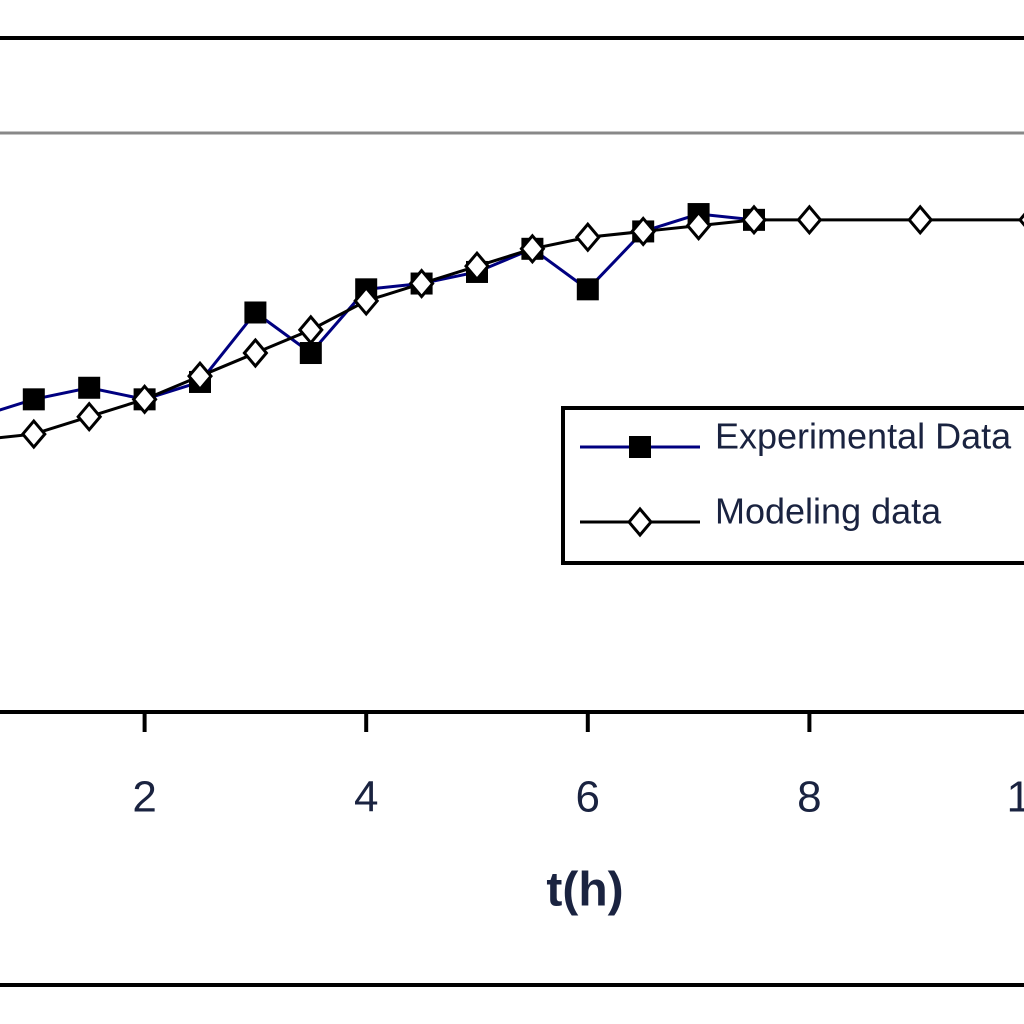  What do you see at coordinates (863, 436) in the screenshot?
I see `legend-label: Experimental Data` at bounding box center [863, 436].